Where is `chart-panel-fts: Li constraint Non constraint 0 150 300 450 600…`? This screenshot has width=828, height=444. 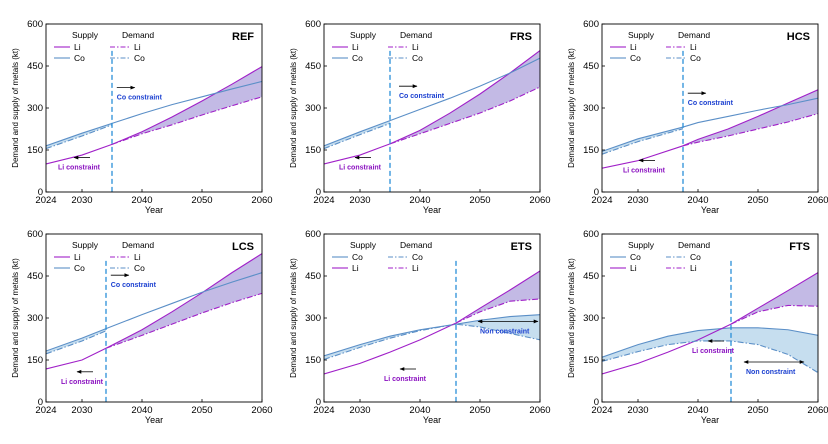
chart-panel-fts: Li constraint Non constraint 0 150 300 450 600… is located at coordinates (697, 327).